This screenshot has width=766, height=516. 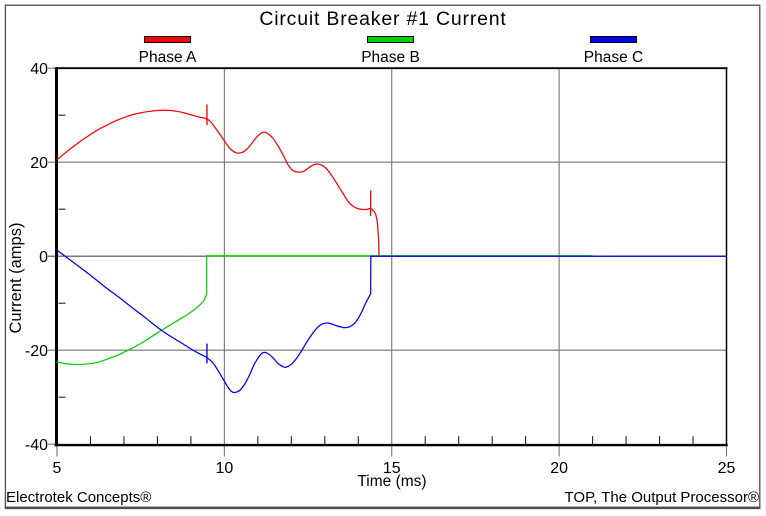 What do you see at coordinates (167, 57) in the screenshot?
I see `legend-label-phase-a: Phase A` at bounding box center [167, 57].